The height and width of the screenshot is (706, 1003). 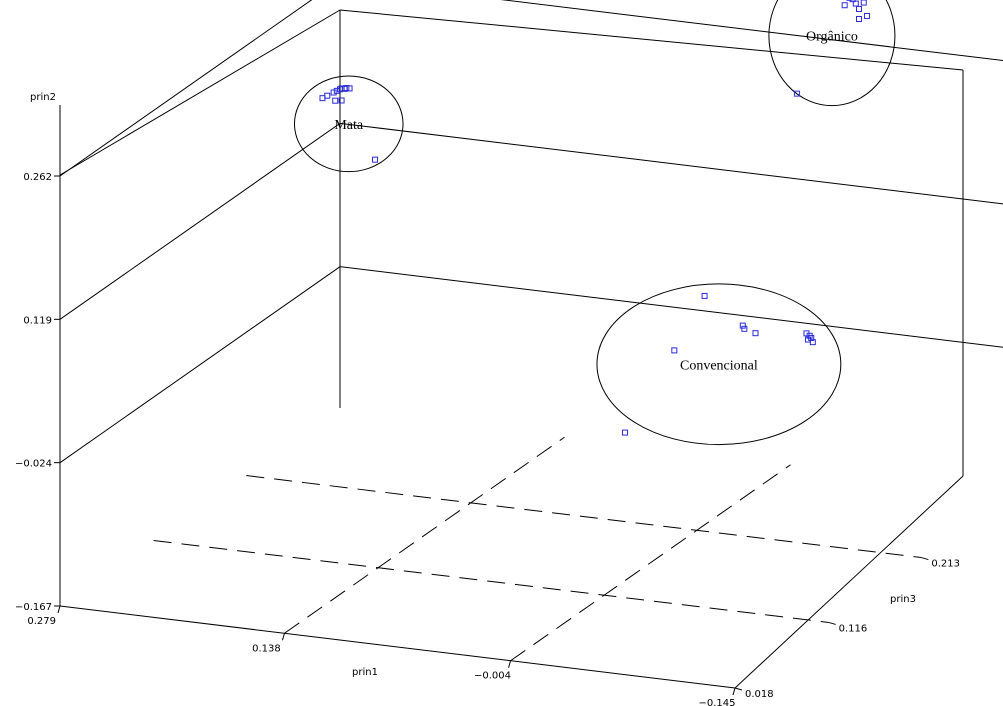 What do you see at coordinates (43, 97) in the screenshot?
I see `prin2-axis-title: prin2` at bounding box center [43, 97].